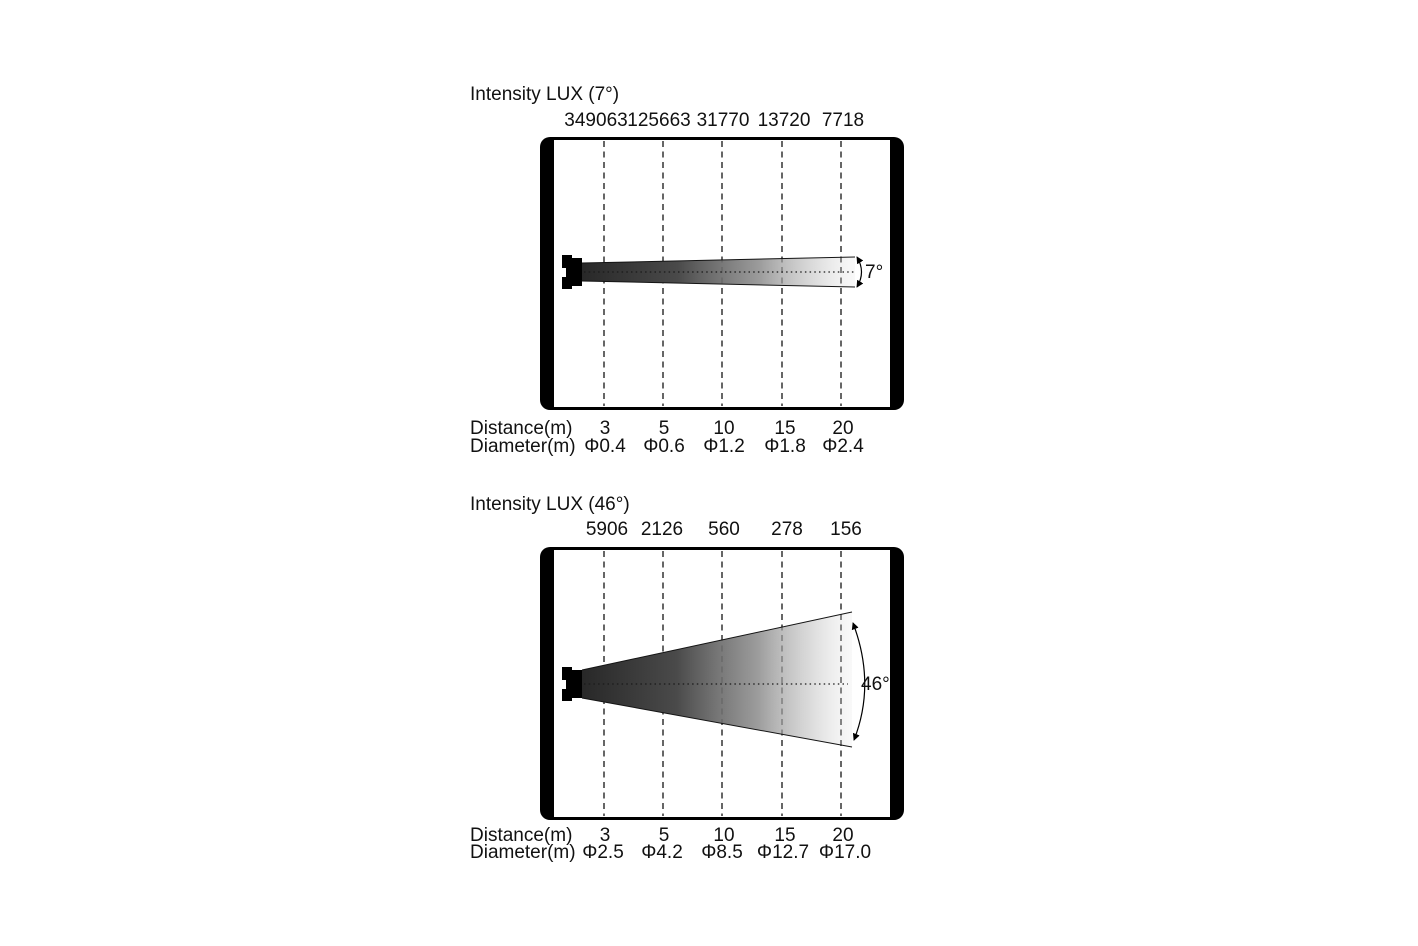 The width and height of the screenshot is (1418, 946). What do you see at coordinates (874, 272) in the screenshot?
I see `angle-label: 7°` at bounding box center [874, 272].